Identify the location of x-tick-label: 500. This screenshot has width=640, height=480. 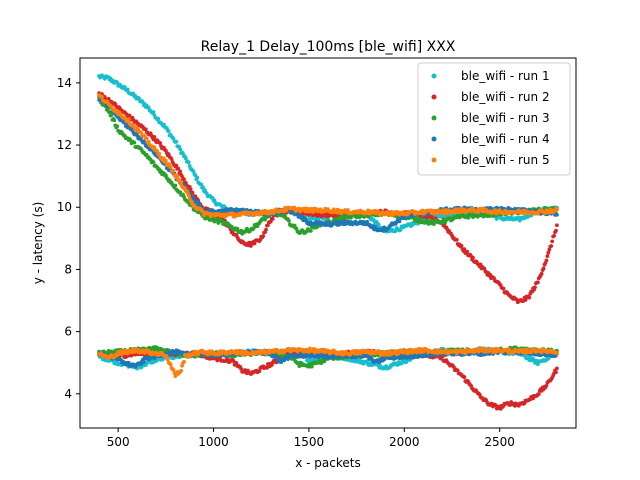
(118, 442).